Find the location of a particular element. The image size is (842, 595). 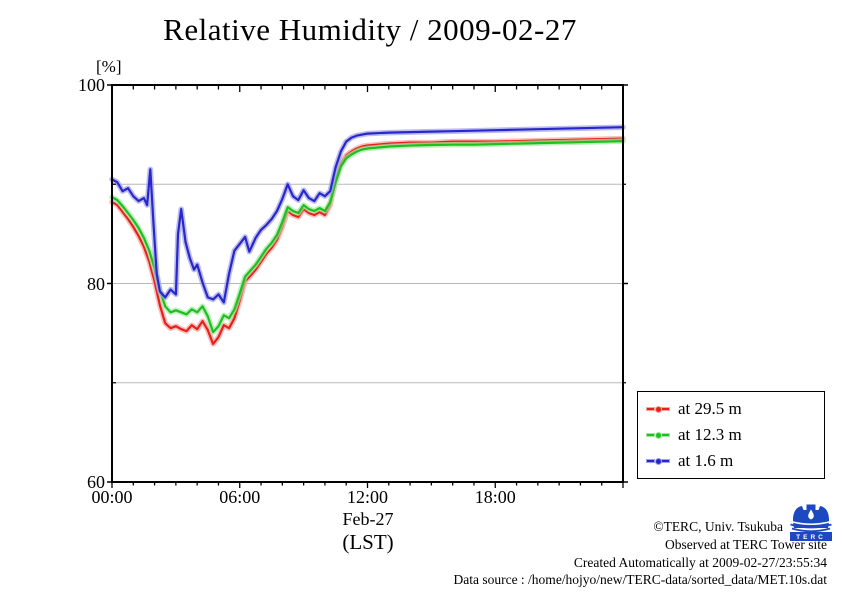

terc-logo-drop-icon is located at coordinates (811, 514).